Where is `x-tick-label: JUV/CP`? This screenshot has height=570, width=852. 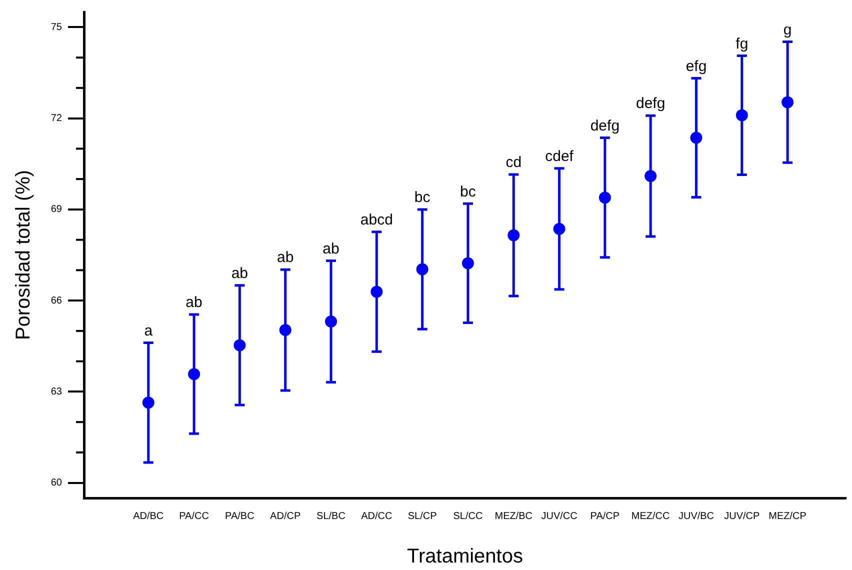 x-tick-label: JUV/CP is located at coordinates (742, 516).